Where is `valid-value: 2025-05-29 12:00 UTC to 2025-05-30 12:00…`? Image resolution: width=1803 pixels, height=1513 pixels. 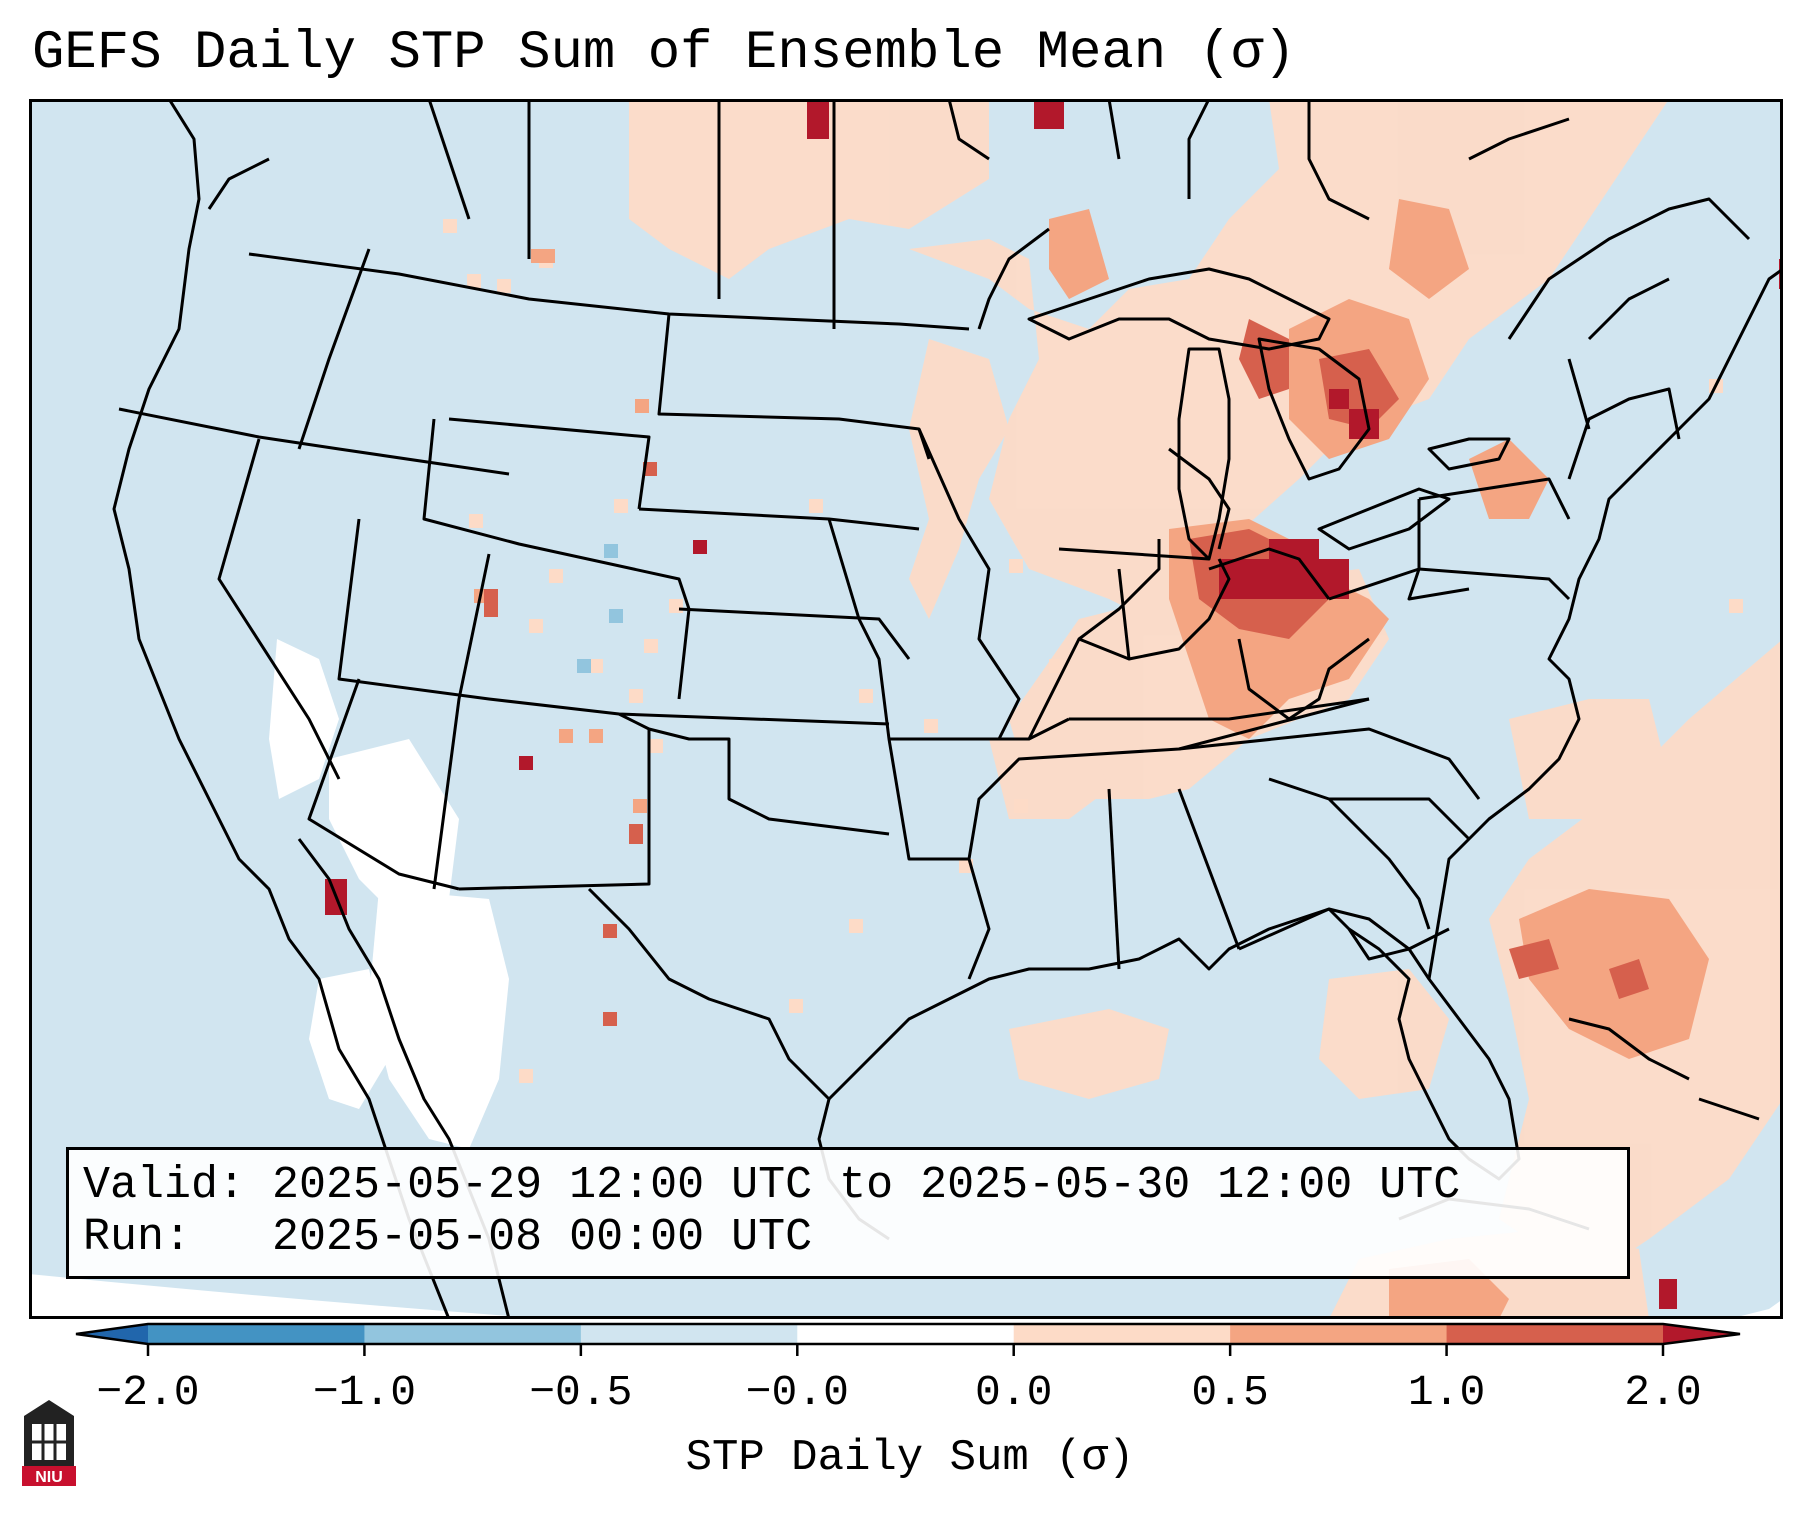 valid-value: 2025-05-29 12:00 UTC to 2025-05-30 12:00… is located at coordinates (866, 1185).